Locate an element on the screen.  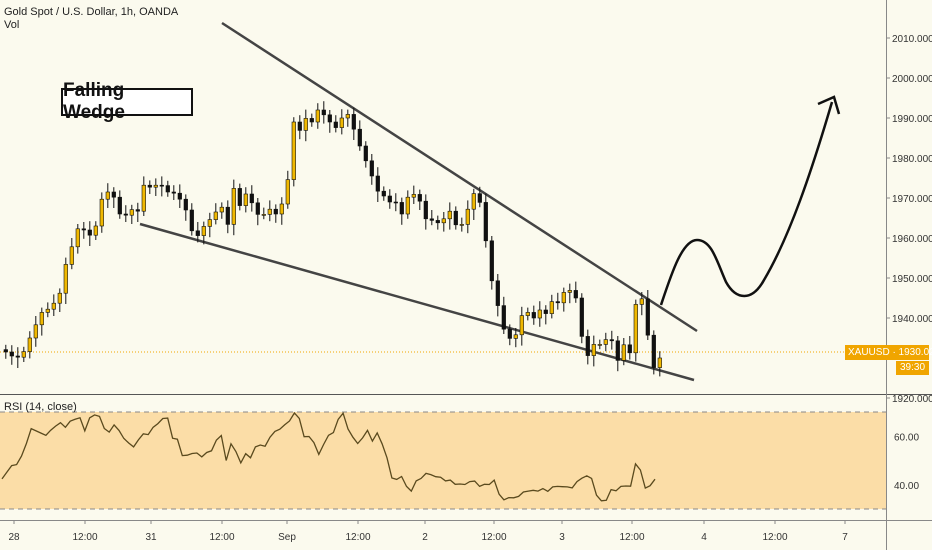
time-tick-label: 3 is located at coordinates (562, 537).